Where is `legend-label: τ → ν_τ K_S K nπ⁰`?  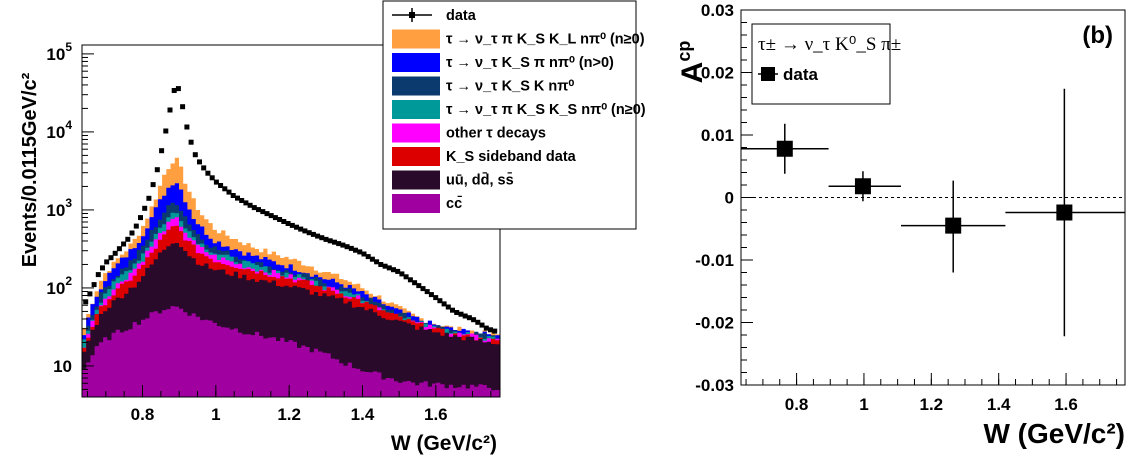 legend-label: τ → ν_τ K_S K nπ⁰ is located at coordinates (510, 87).